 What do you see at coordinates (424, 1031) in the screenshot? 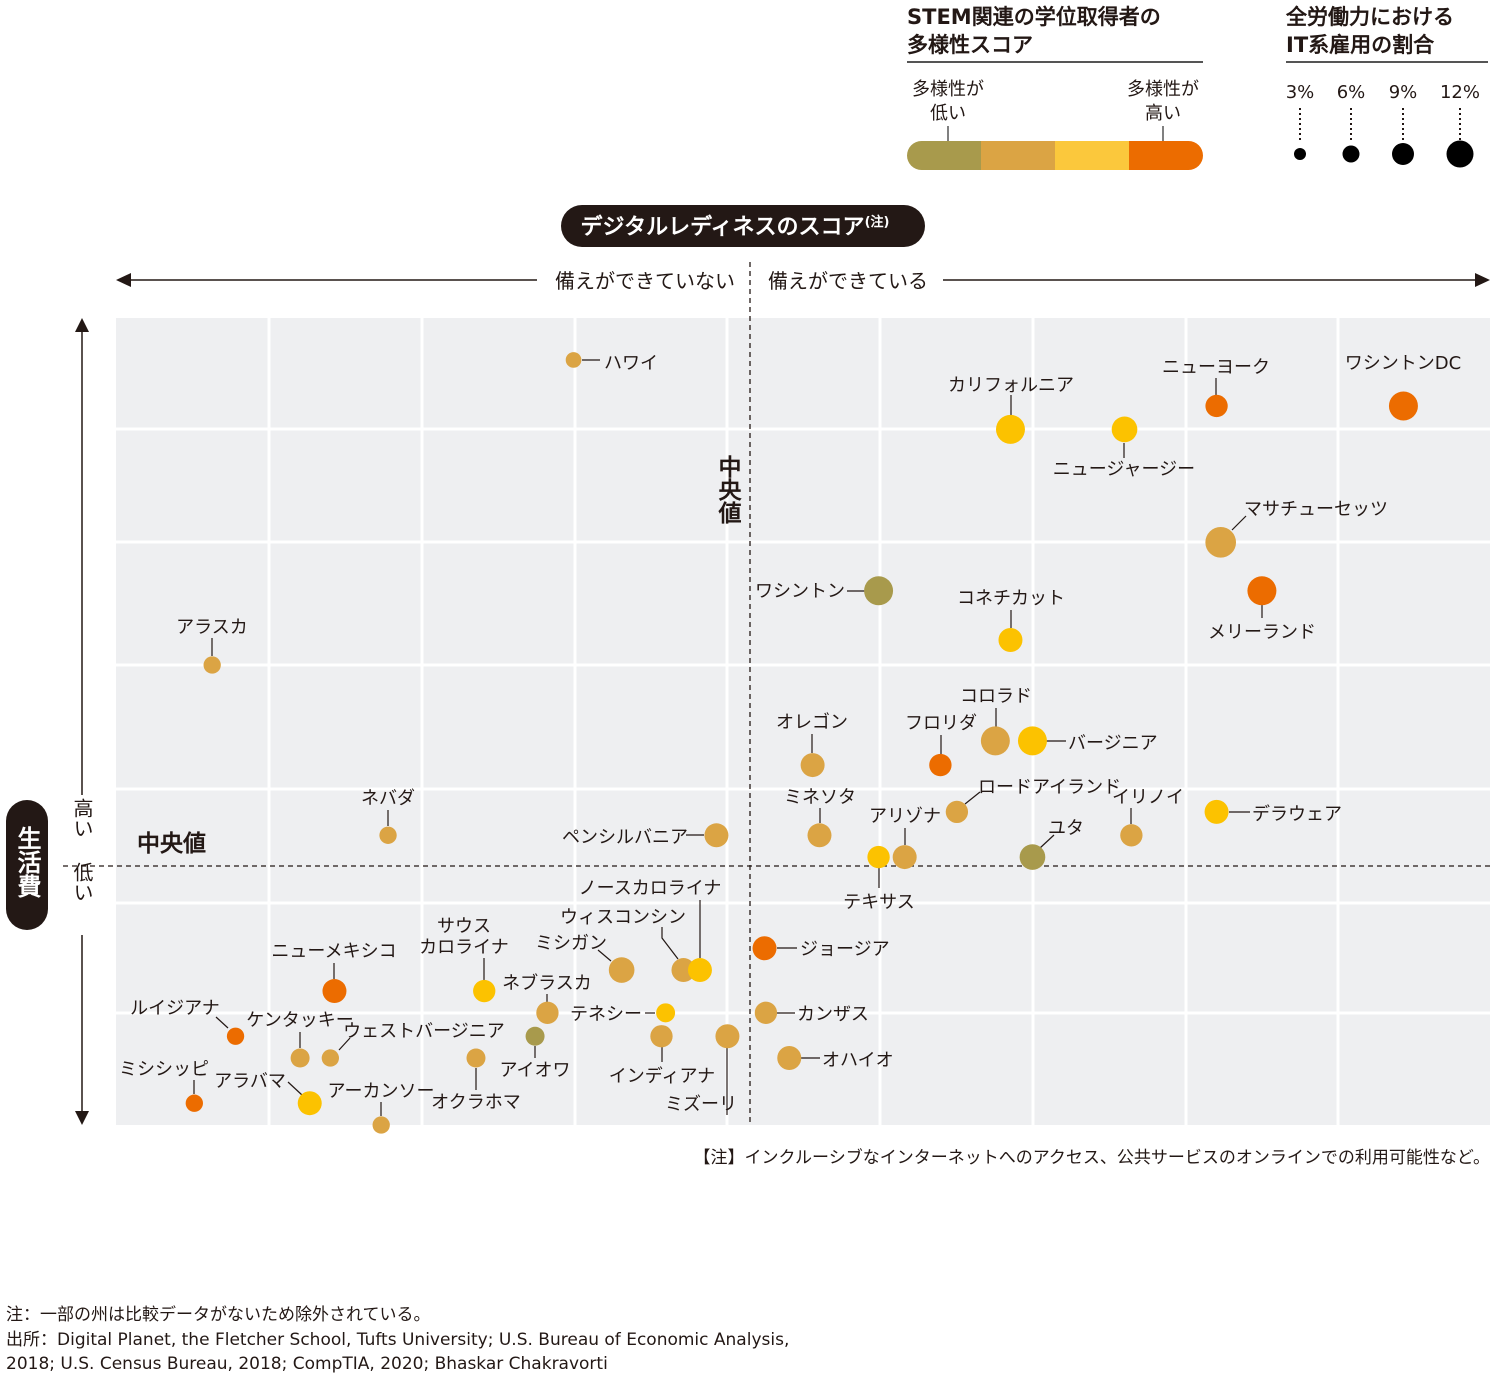
I see `point-label: ウェストバージニア` at bounding box center [424, 1031].